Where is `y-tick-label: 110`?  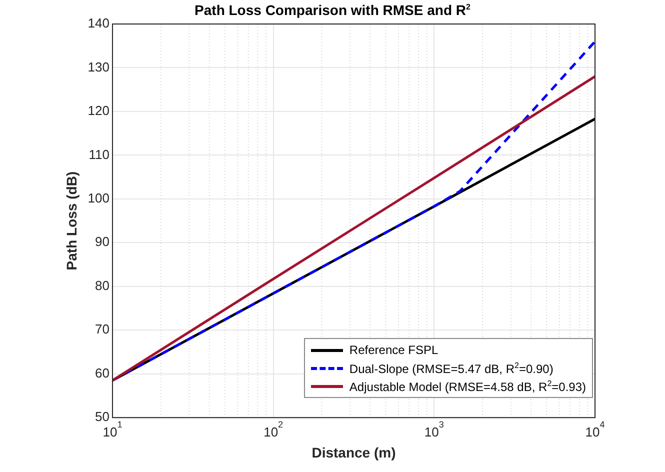 y-tick-label: 110 is located at coordinates (99, 154).